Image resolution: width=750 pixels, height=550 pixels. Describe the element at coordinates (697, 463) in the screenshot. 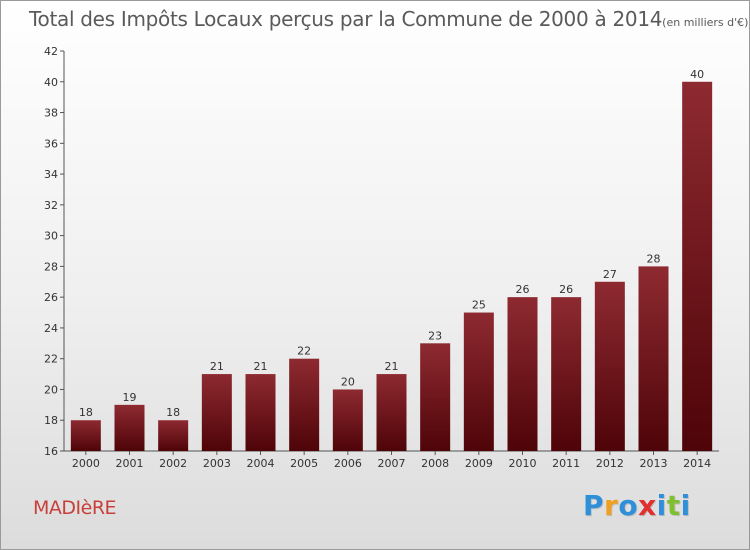

I see `x-tick-label: 2014` at that location.